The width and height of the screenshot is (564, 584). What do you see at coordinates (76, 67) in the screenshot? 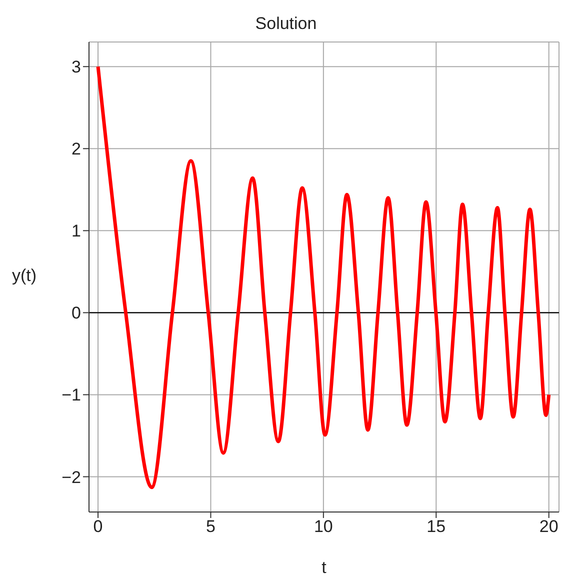
I see `y-tick-label: 3` at bounding box center [76, 67].